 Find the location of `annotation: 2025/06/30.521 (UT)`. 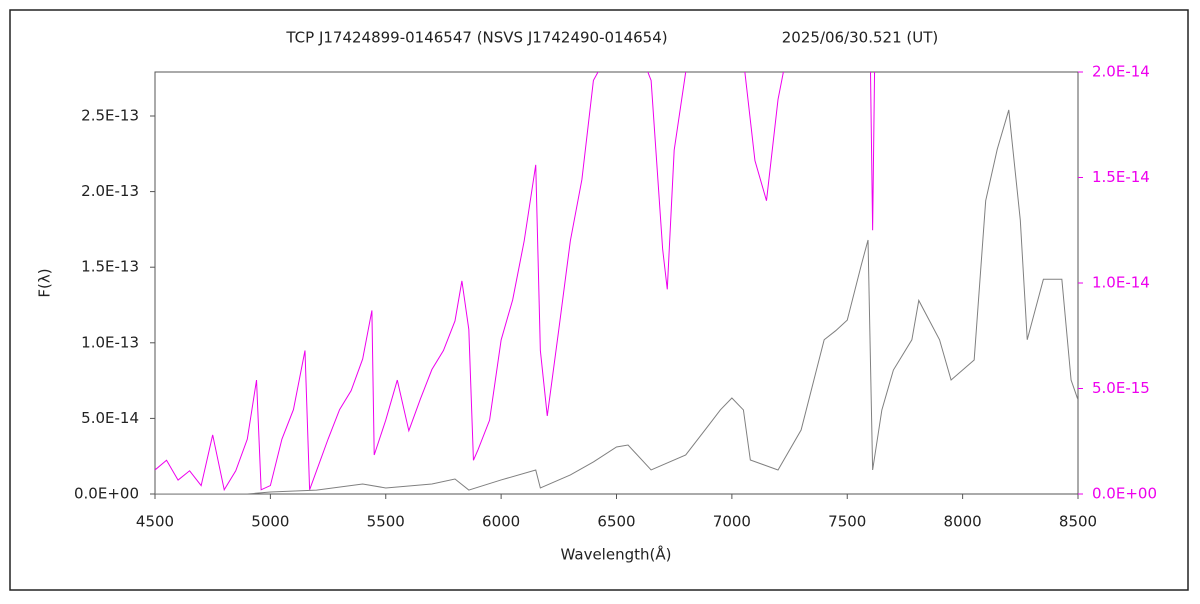

annotation: 2025/06/30.521 (UT) is located at coordinates (860, 38).